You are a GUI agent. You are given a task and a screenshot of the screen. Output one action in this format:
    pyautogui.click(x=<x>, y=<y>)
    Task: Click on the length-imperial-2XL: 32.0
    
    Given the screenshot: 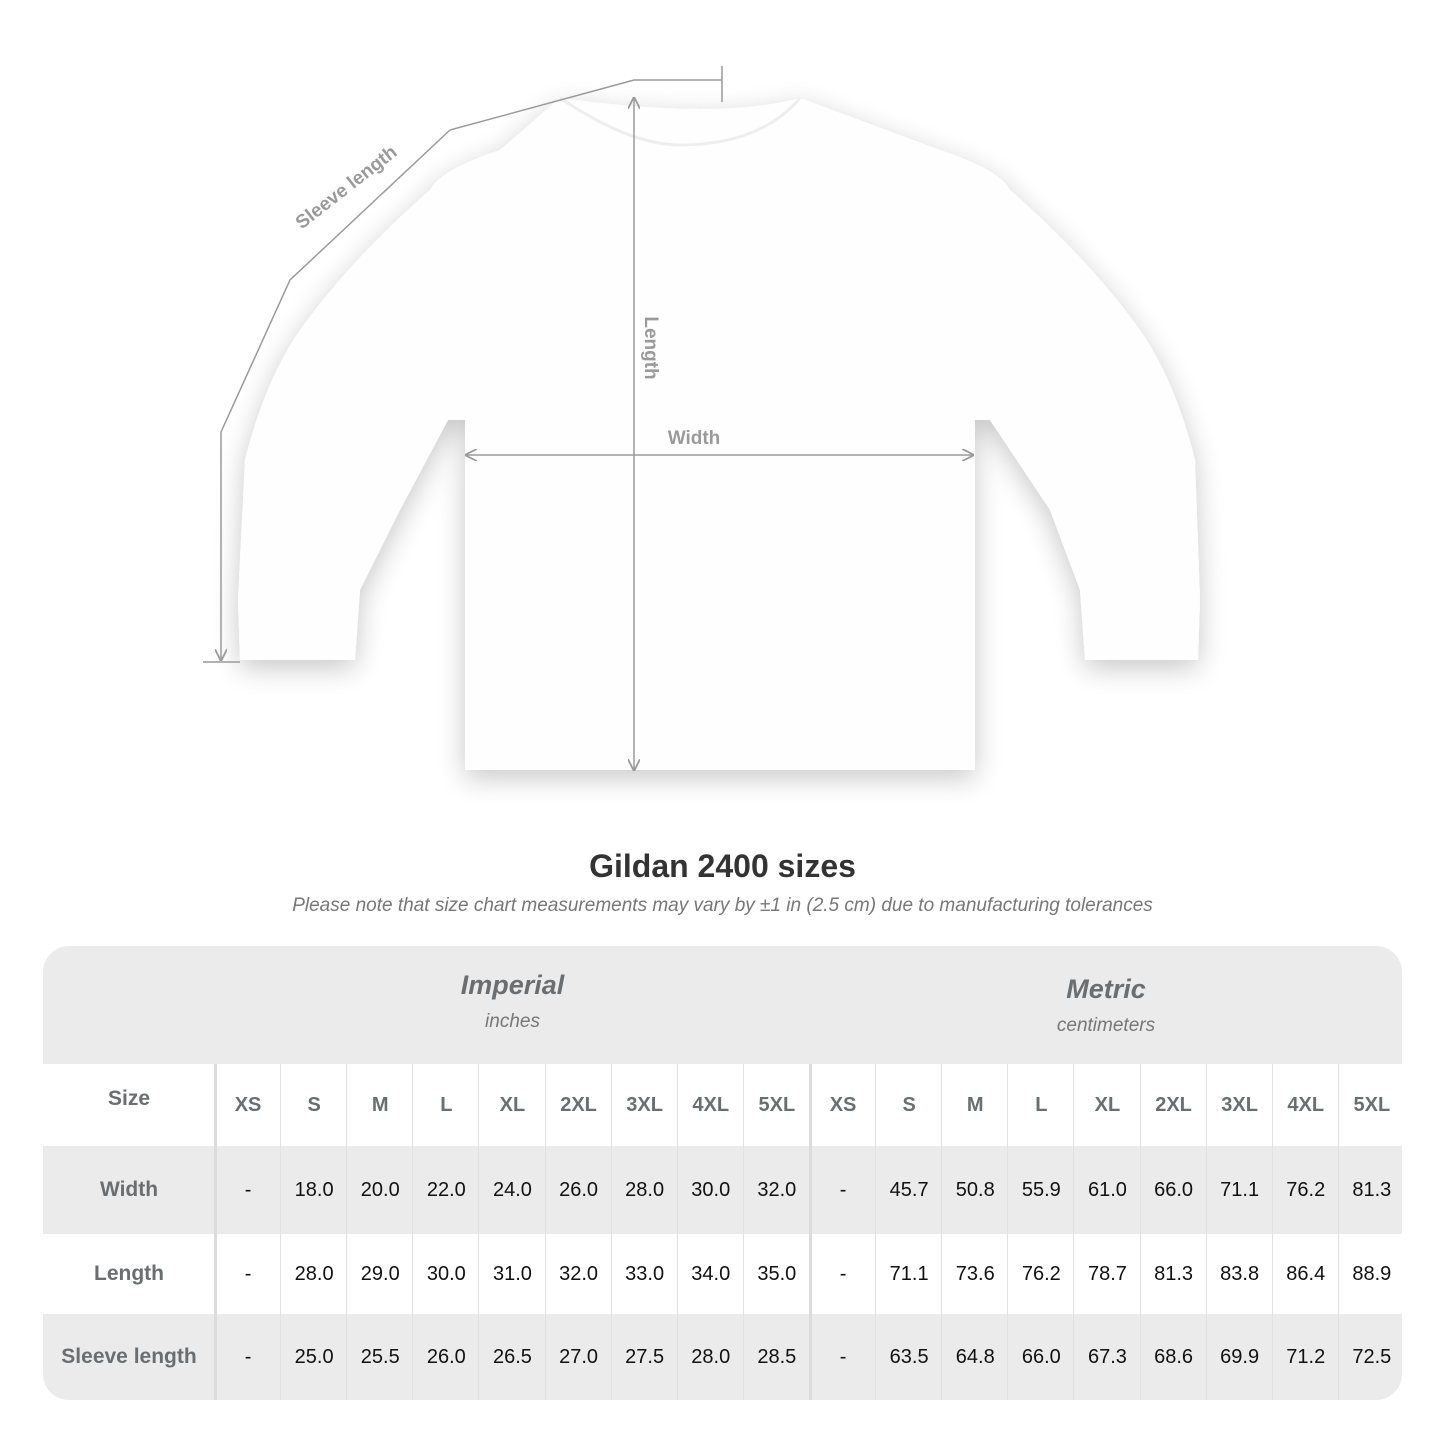 What is the action you would take?
    pyautogui.click(x=579, y=1273)
    